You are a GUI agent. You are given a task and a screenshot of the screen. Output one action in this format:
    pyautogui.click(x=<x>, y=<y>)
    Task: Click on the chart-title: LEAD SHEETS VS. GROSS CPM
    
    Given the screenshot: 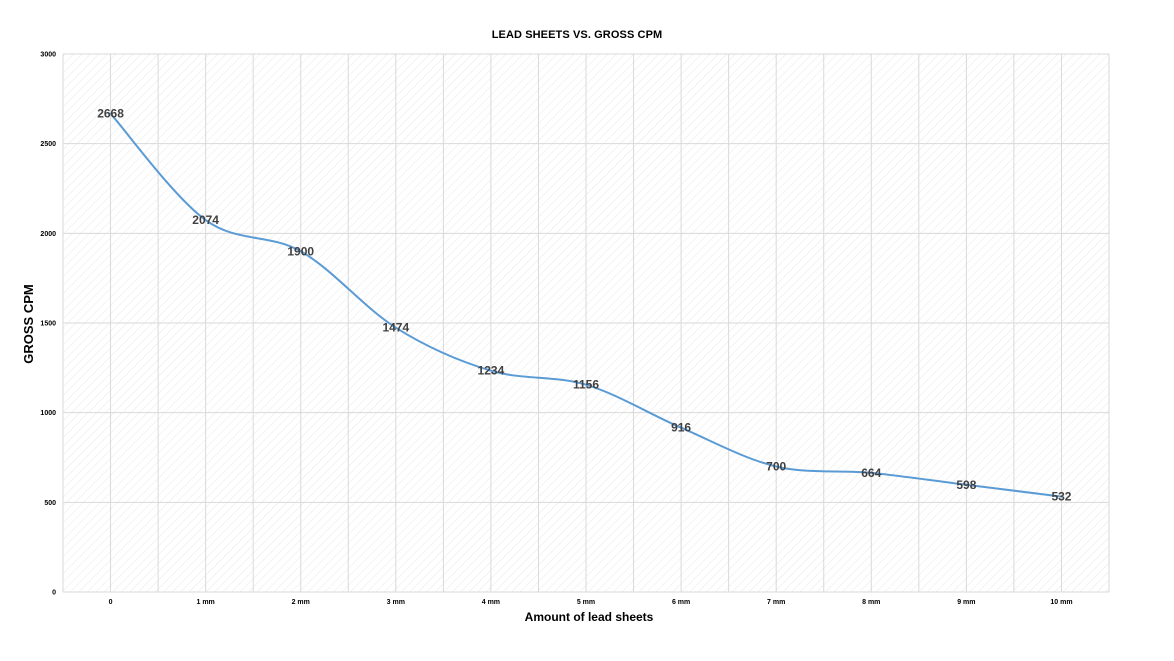 What is the action you would take?
    pyautogui.click(x=577, y=35)
    